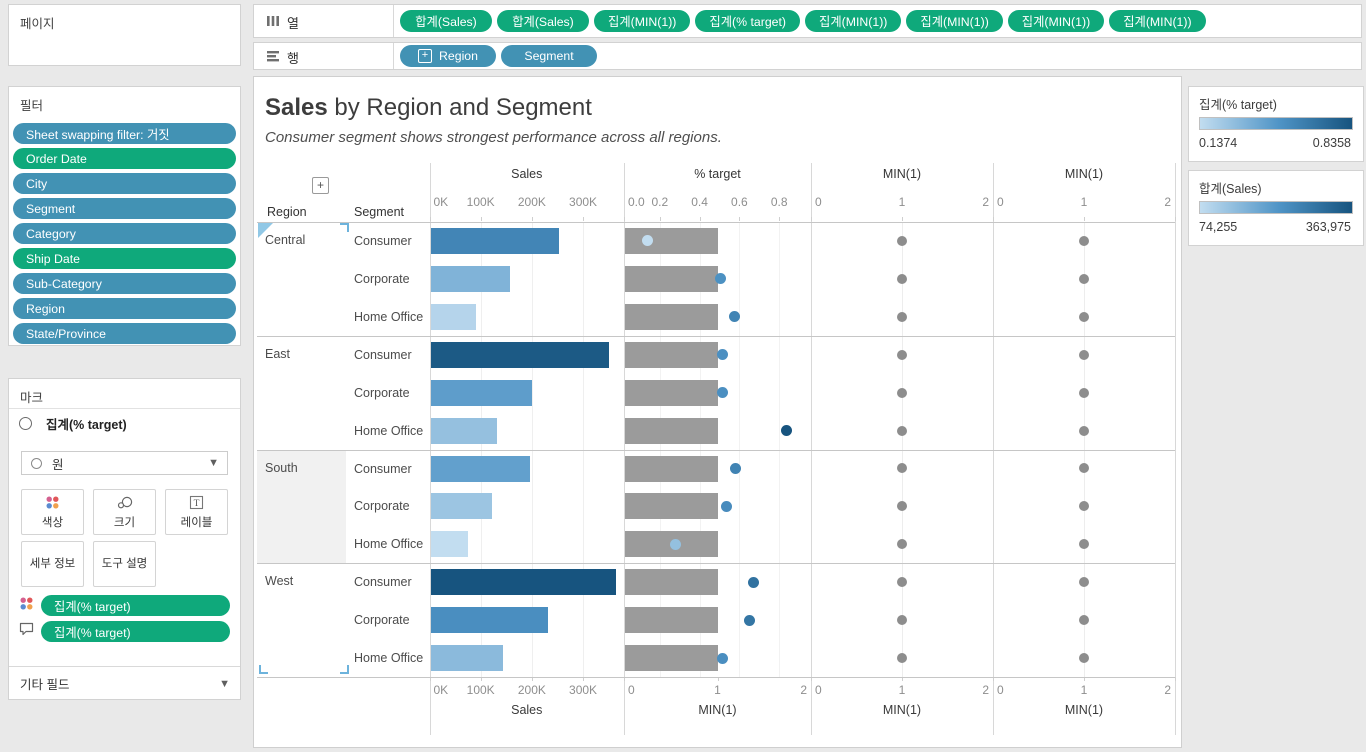 This screenshot has width=1366, height=752. I want to click on filter-pill-4: Category, so click(124, 233).